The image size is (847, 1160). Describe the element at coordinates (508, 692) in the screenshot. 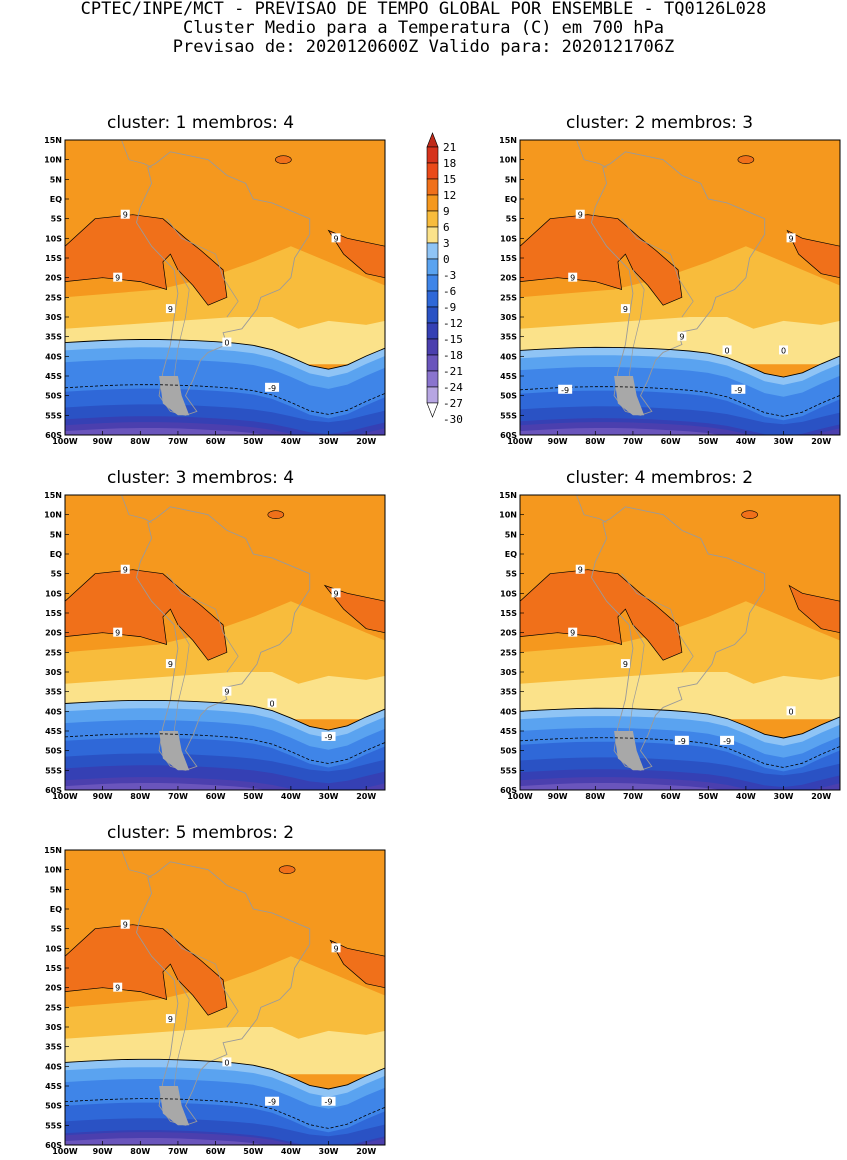

I see `y-tick-label: 35S` at that location.